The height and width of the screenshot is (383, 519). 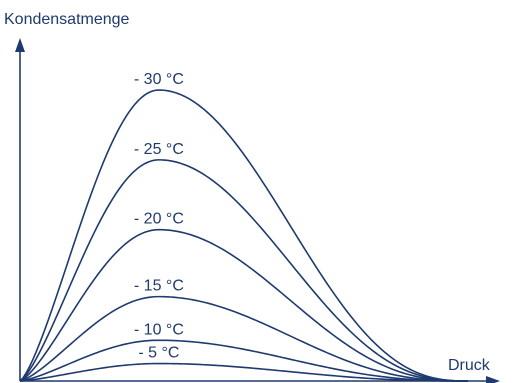 I want to click on x-axis-label: Druck, so click(x=469, y=365).